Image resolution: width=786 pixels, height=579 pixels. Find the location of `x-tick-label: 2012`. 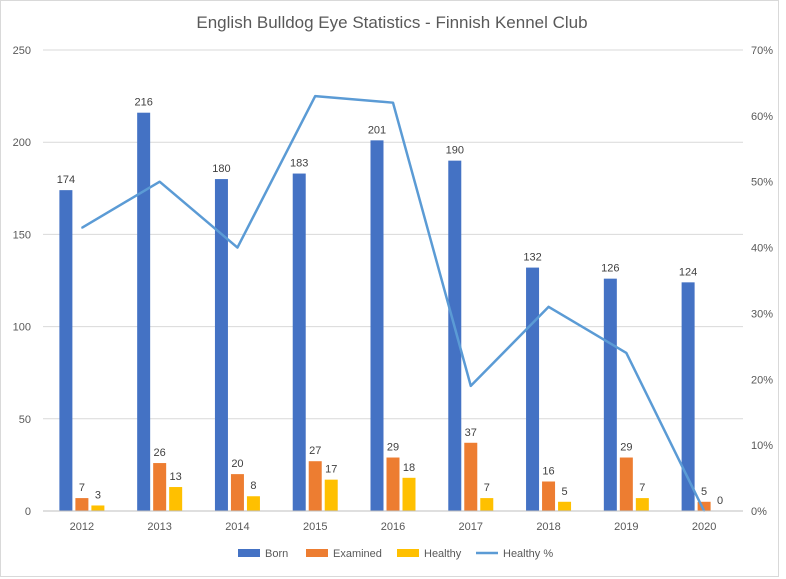

x-tick-label: 2012 is located at coordinates (82, 527).